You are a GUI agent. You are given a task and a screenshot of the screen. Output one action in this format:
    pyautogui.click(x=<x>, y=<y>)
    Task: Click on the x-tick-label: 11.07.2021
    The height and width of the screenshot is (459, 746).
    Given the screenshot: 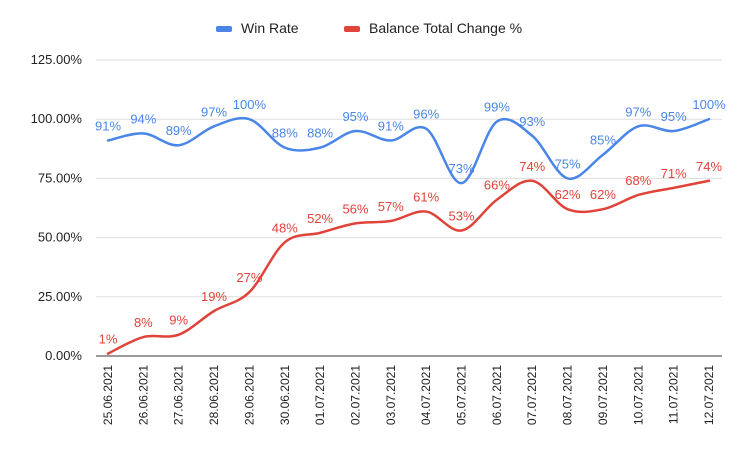 What is the action you would take?
    pyautogui.click(x=674, y=394)
    